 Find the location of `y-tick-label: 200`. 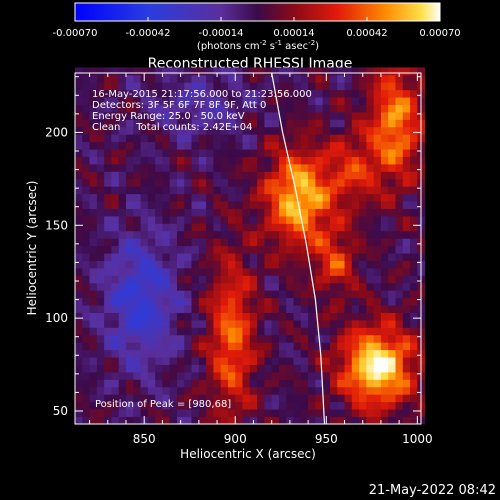

y-tick-label: 200 is located at coordinates (56, 132).